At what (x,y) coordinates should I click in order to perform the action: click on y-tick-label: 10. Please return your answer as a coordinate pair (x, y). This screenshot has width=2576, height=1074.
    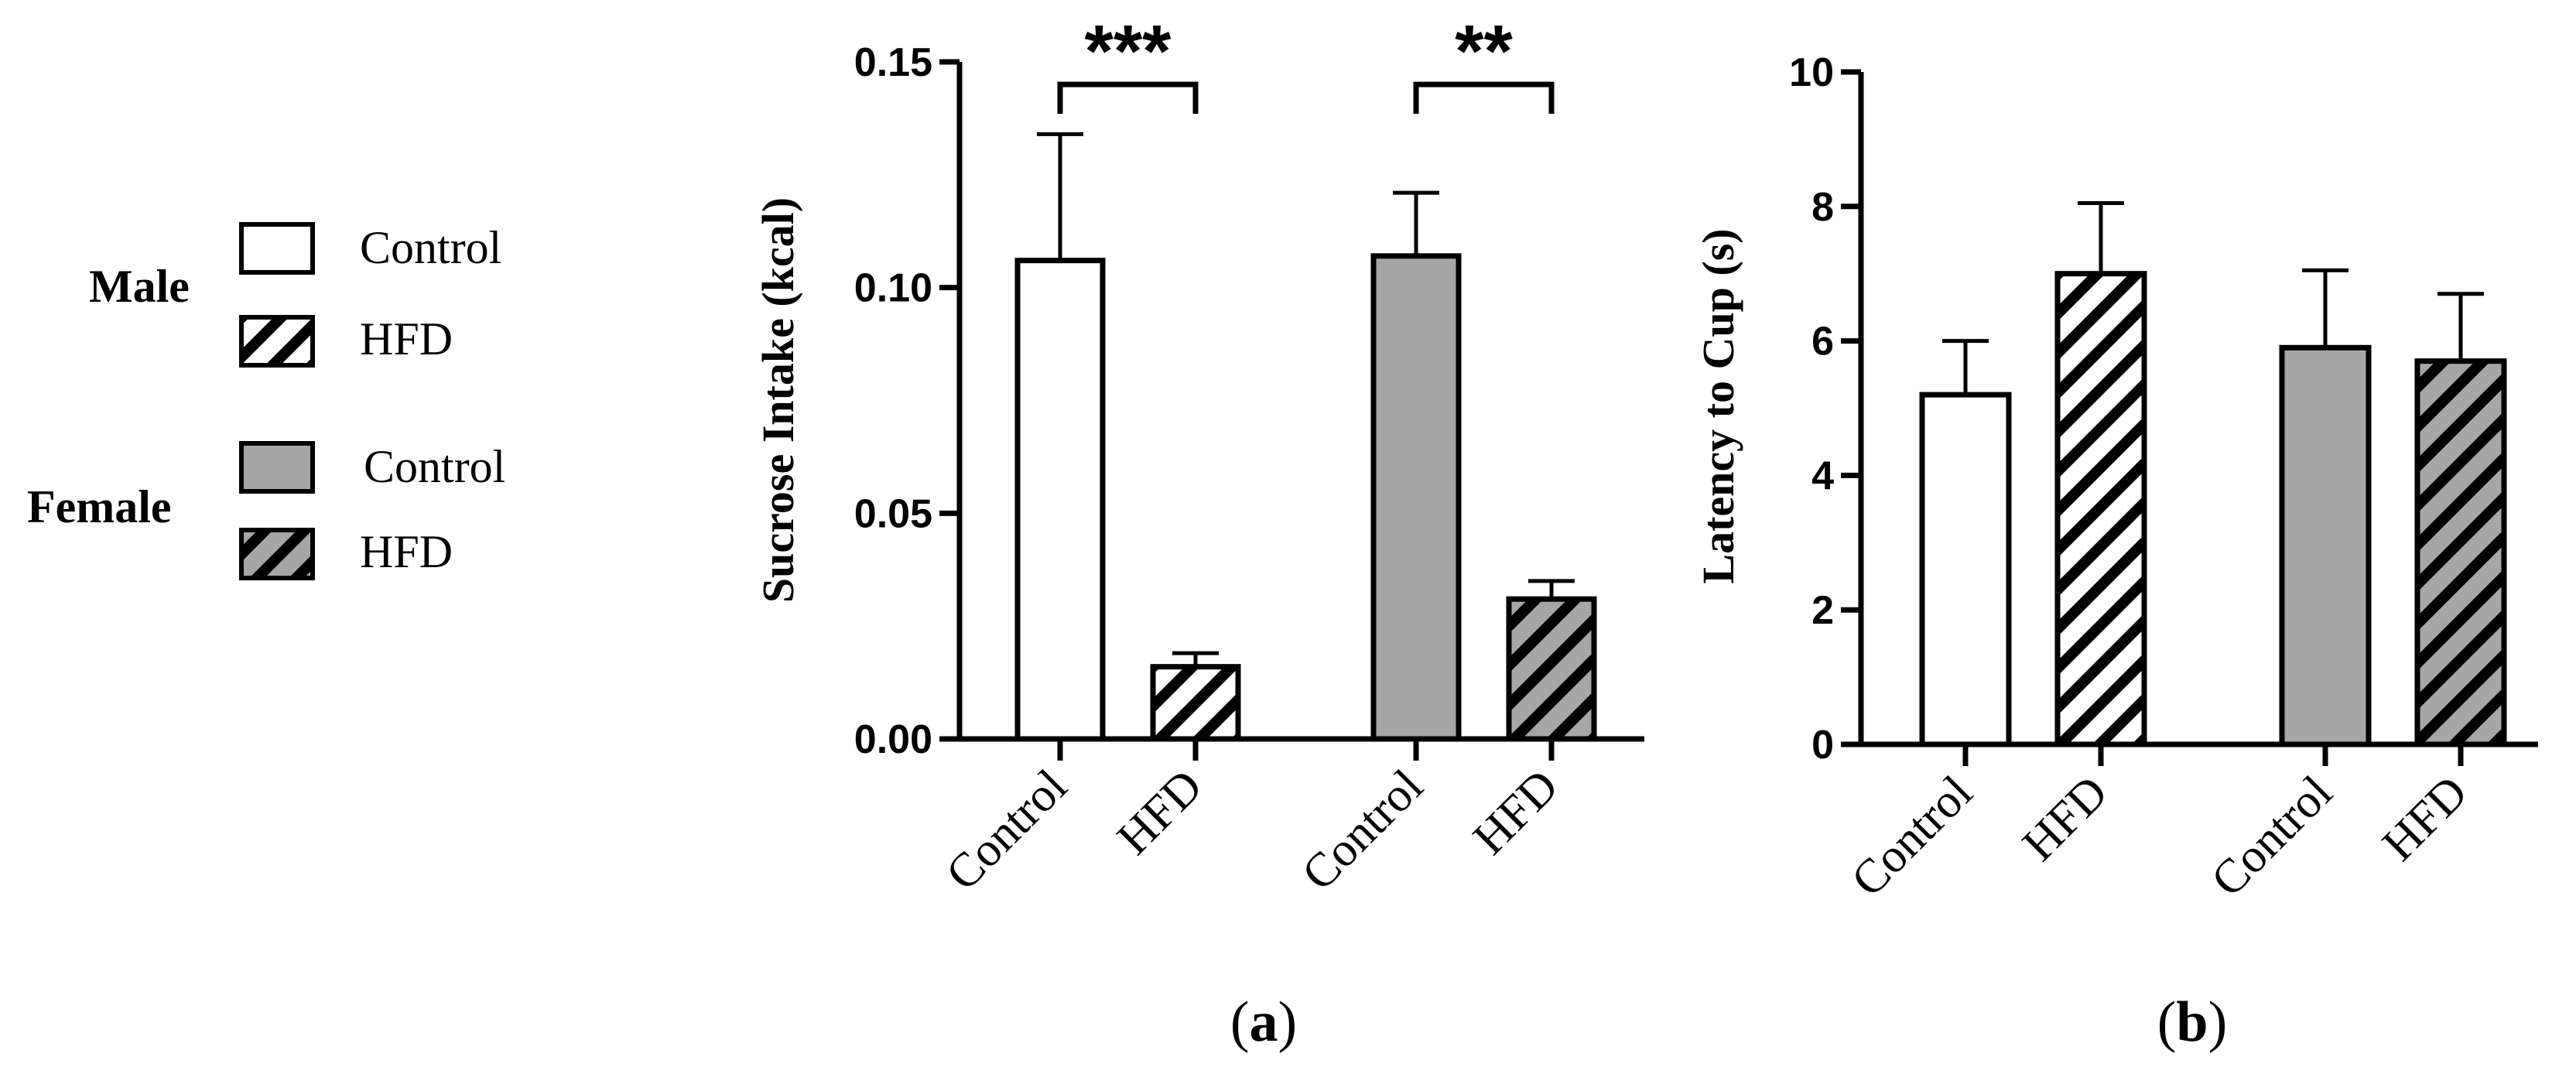
    Looking at the image, I should click on (1812, 72).